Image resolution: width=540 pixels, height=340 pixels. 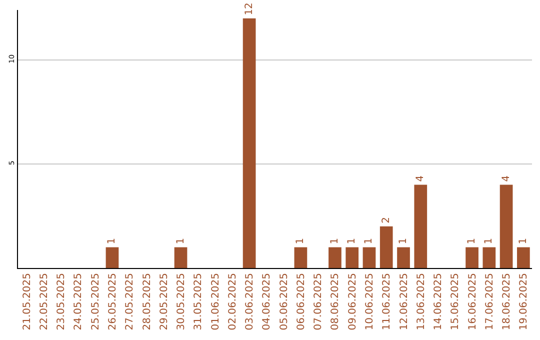 What do you see at coordinates (112, 301) in the screenshot?
I see `x-tick-label: 26.05.2025` at bounding box center [112, 301].